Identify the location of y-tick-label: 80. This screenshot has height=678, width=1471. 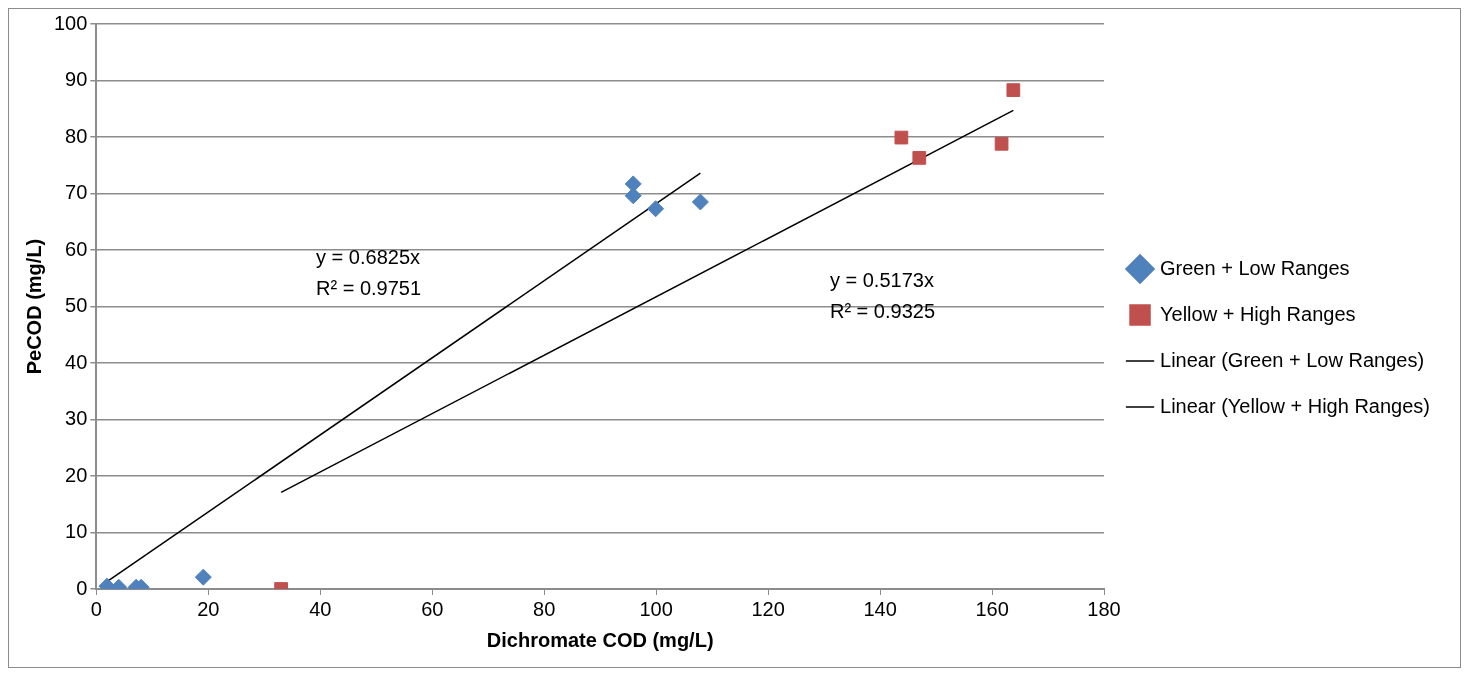
(76, 135).